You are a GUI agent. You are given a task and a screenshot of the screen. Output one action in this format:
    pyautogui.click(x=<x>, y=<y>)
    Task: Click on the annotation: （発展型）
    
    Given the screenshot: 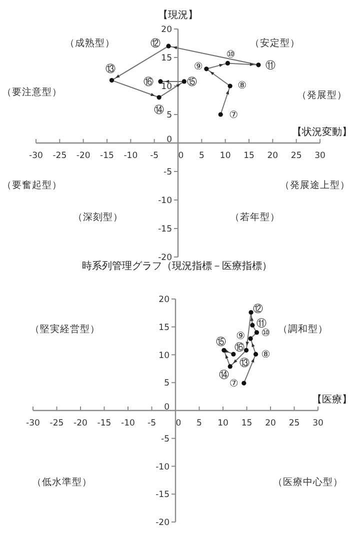 What is the action you would take?
    pyautogui.click(x=322, y=95)
    